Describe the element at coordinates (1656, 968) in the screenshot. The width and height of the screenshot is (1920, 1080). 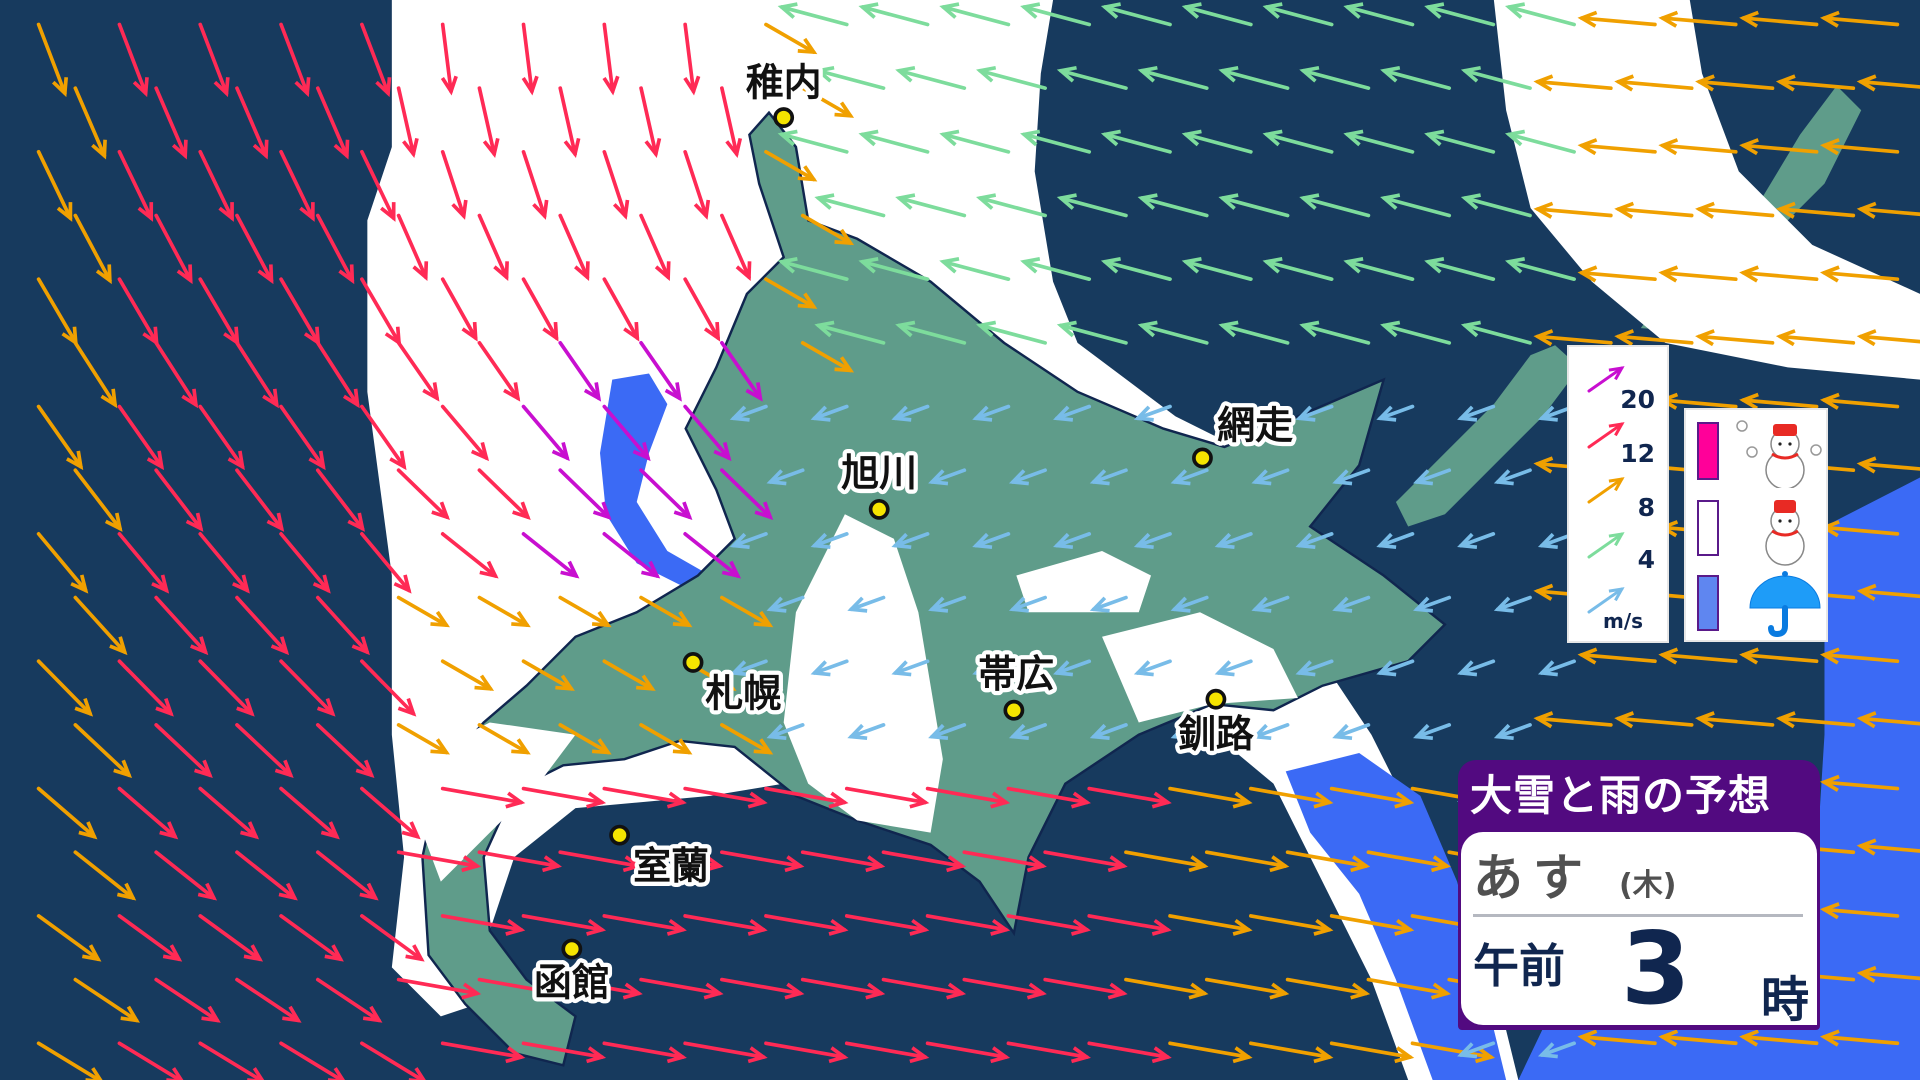
I see `forecast-hour: 3` at that location.